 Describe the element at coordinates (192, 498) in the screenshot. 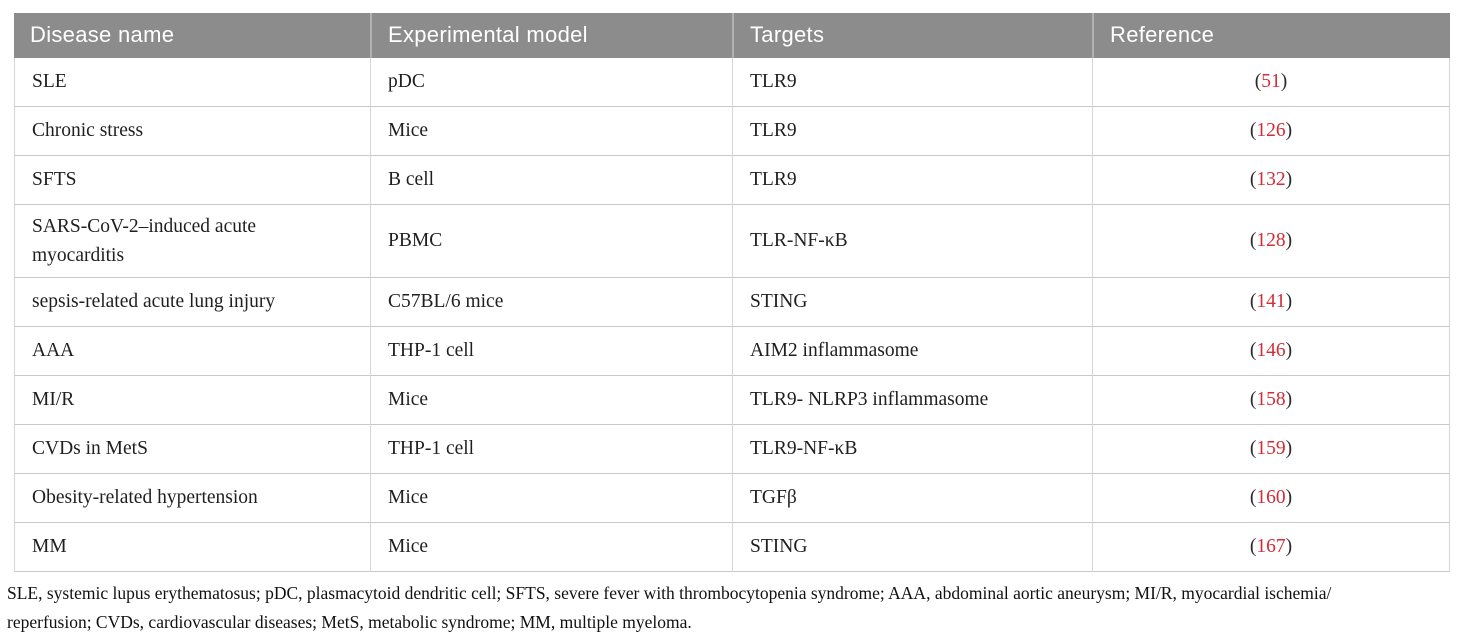

I see `disease-cell: Obesity-related hypertension` at that location.